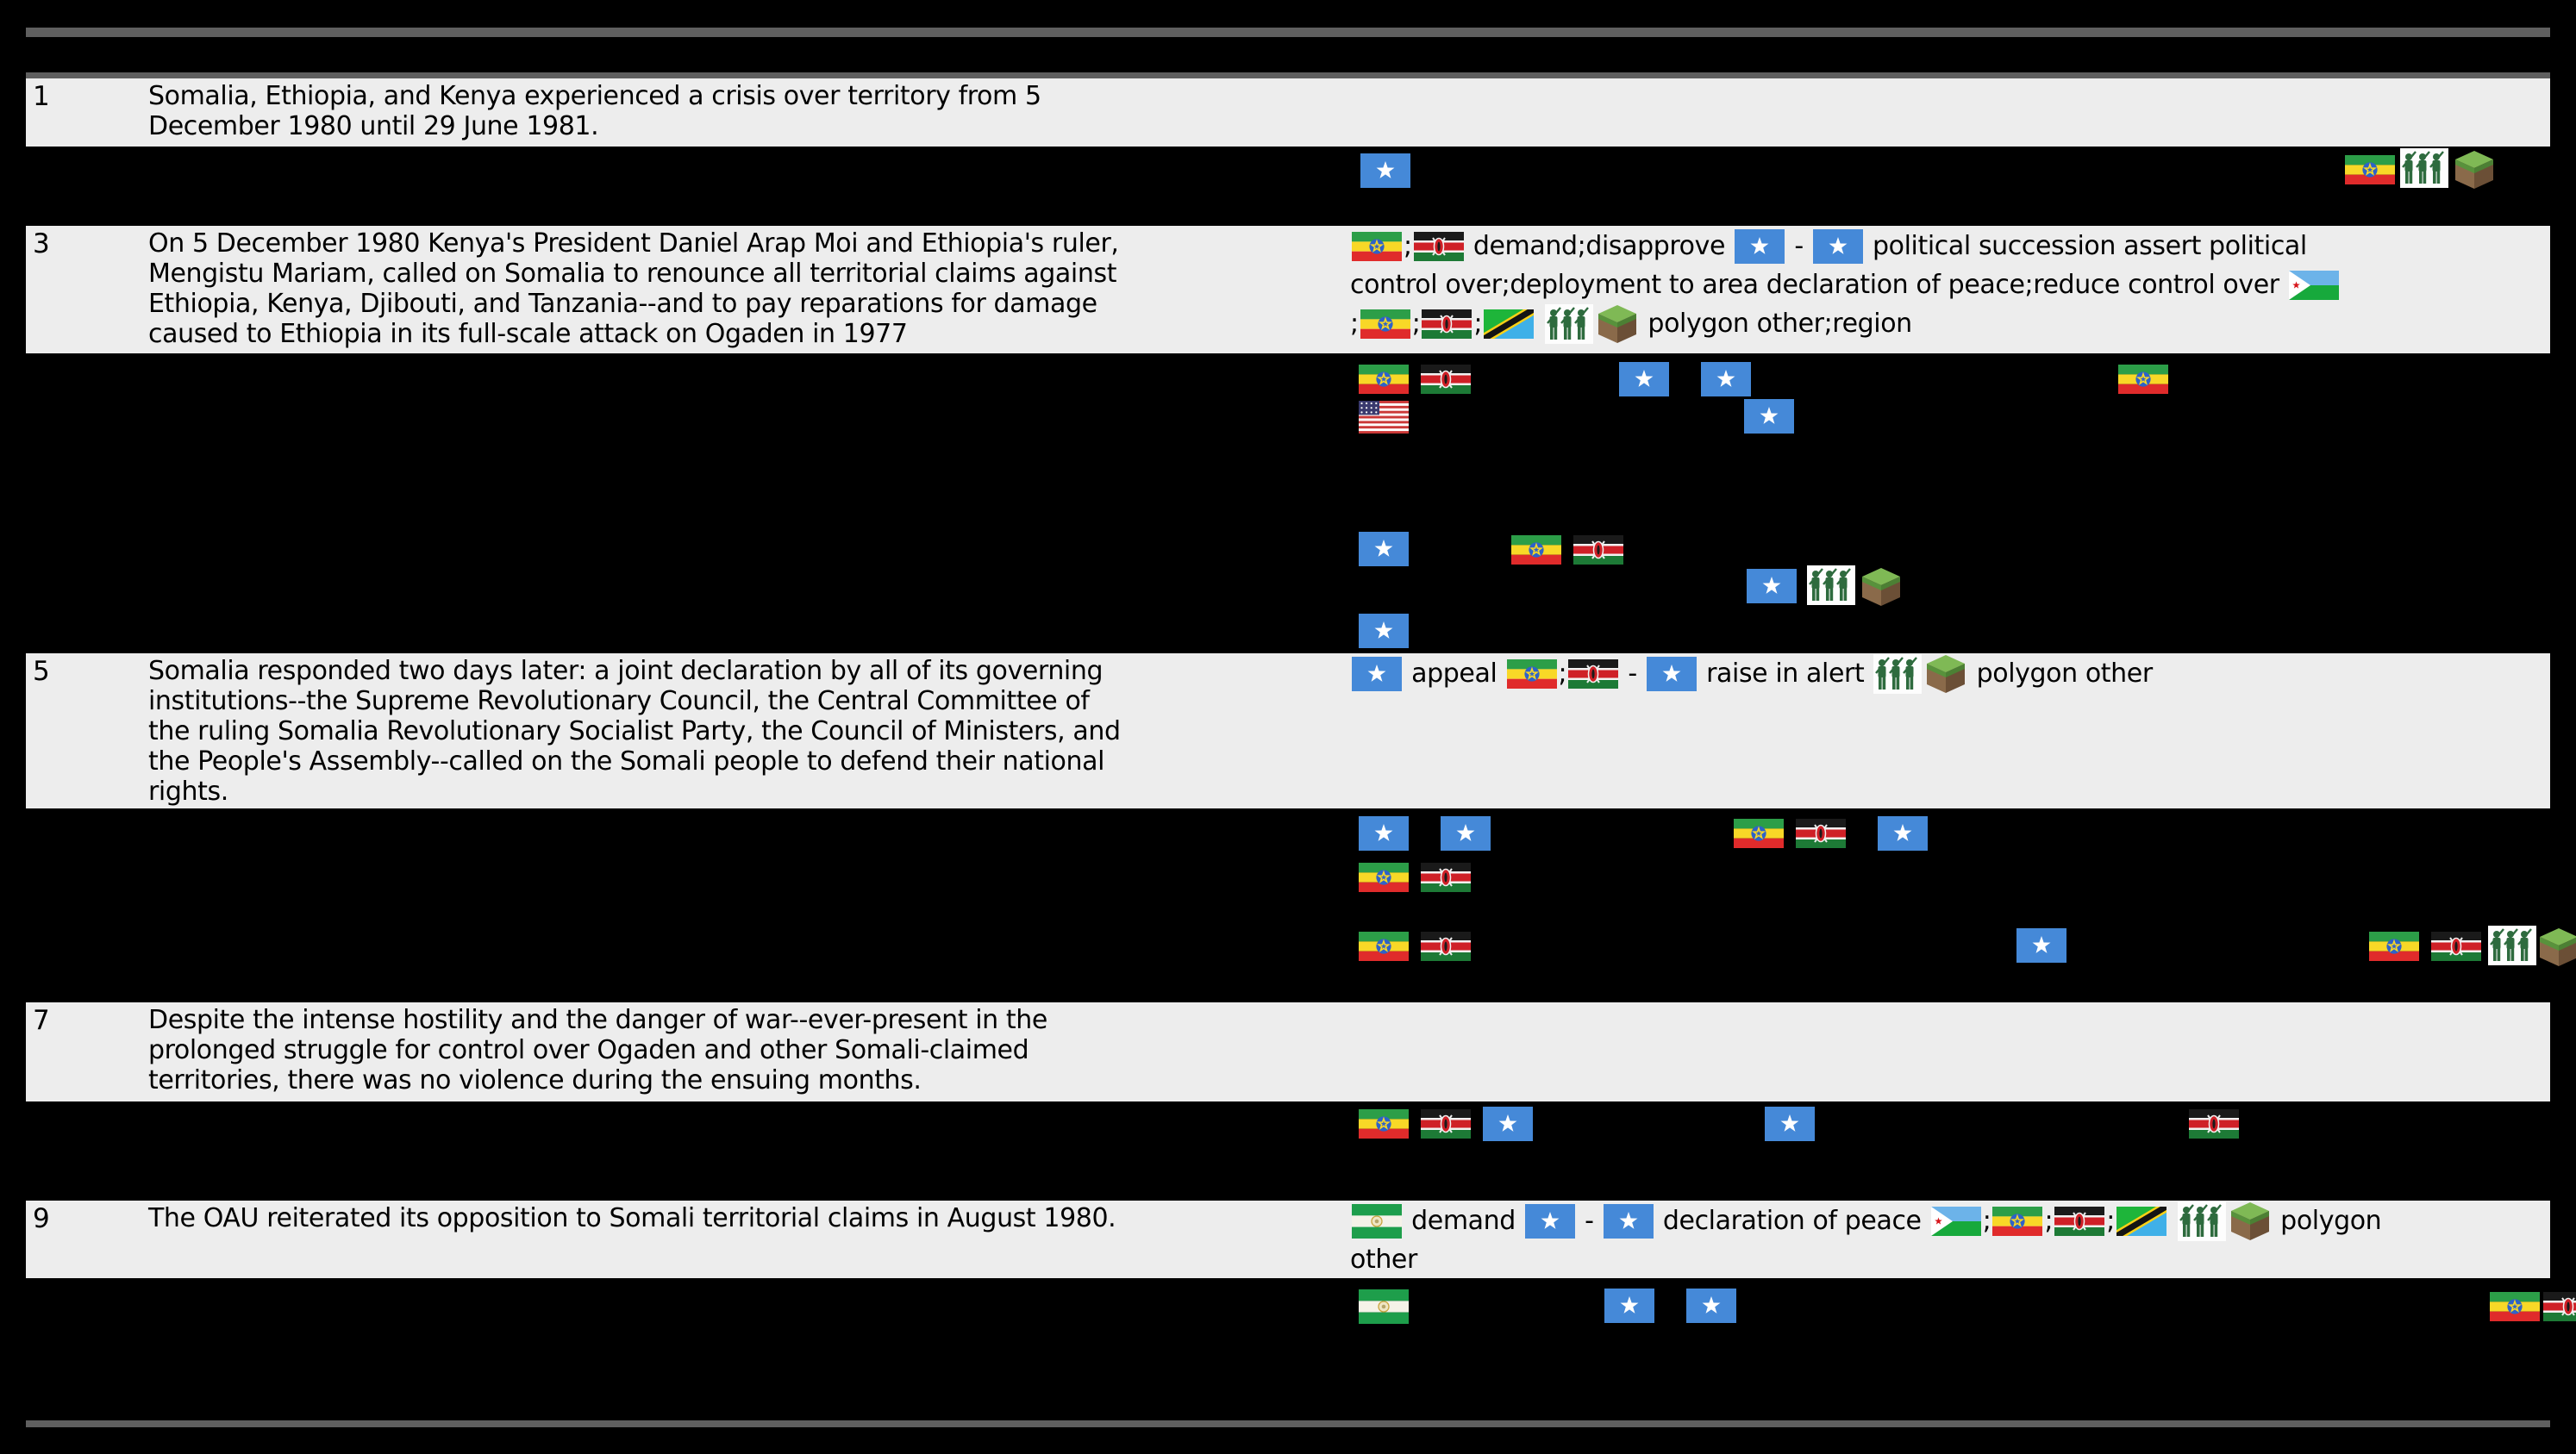 This screenshot has width=2576, height=1454. I want to click on annotation-text, so click(1539, 324).